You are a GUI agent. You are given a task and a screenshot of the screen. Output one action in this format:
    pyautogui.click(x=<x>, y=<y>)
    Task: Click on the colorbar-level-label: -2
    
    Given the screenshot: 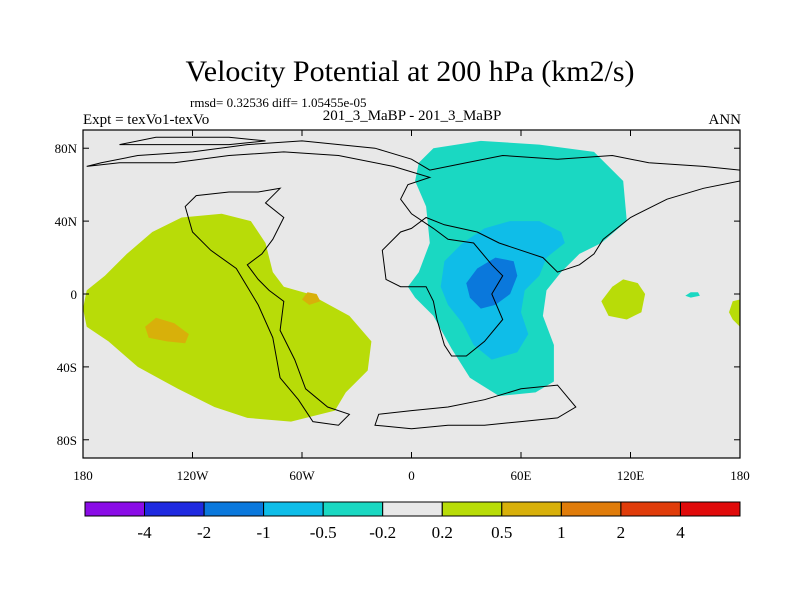 What is the action you would take?
    pyautogui.click(x=204, y=532)
    